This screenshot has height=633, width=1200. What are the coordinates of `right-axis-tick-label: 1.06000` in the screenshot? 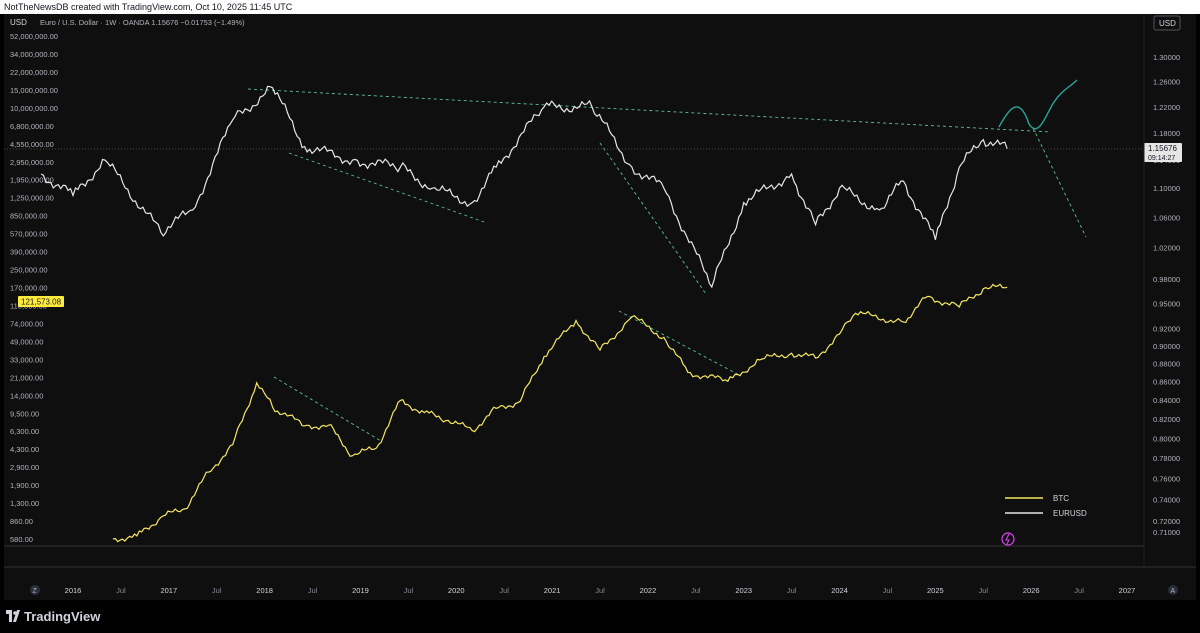 It's located at (1166, 217).